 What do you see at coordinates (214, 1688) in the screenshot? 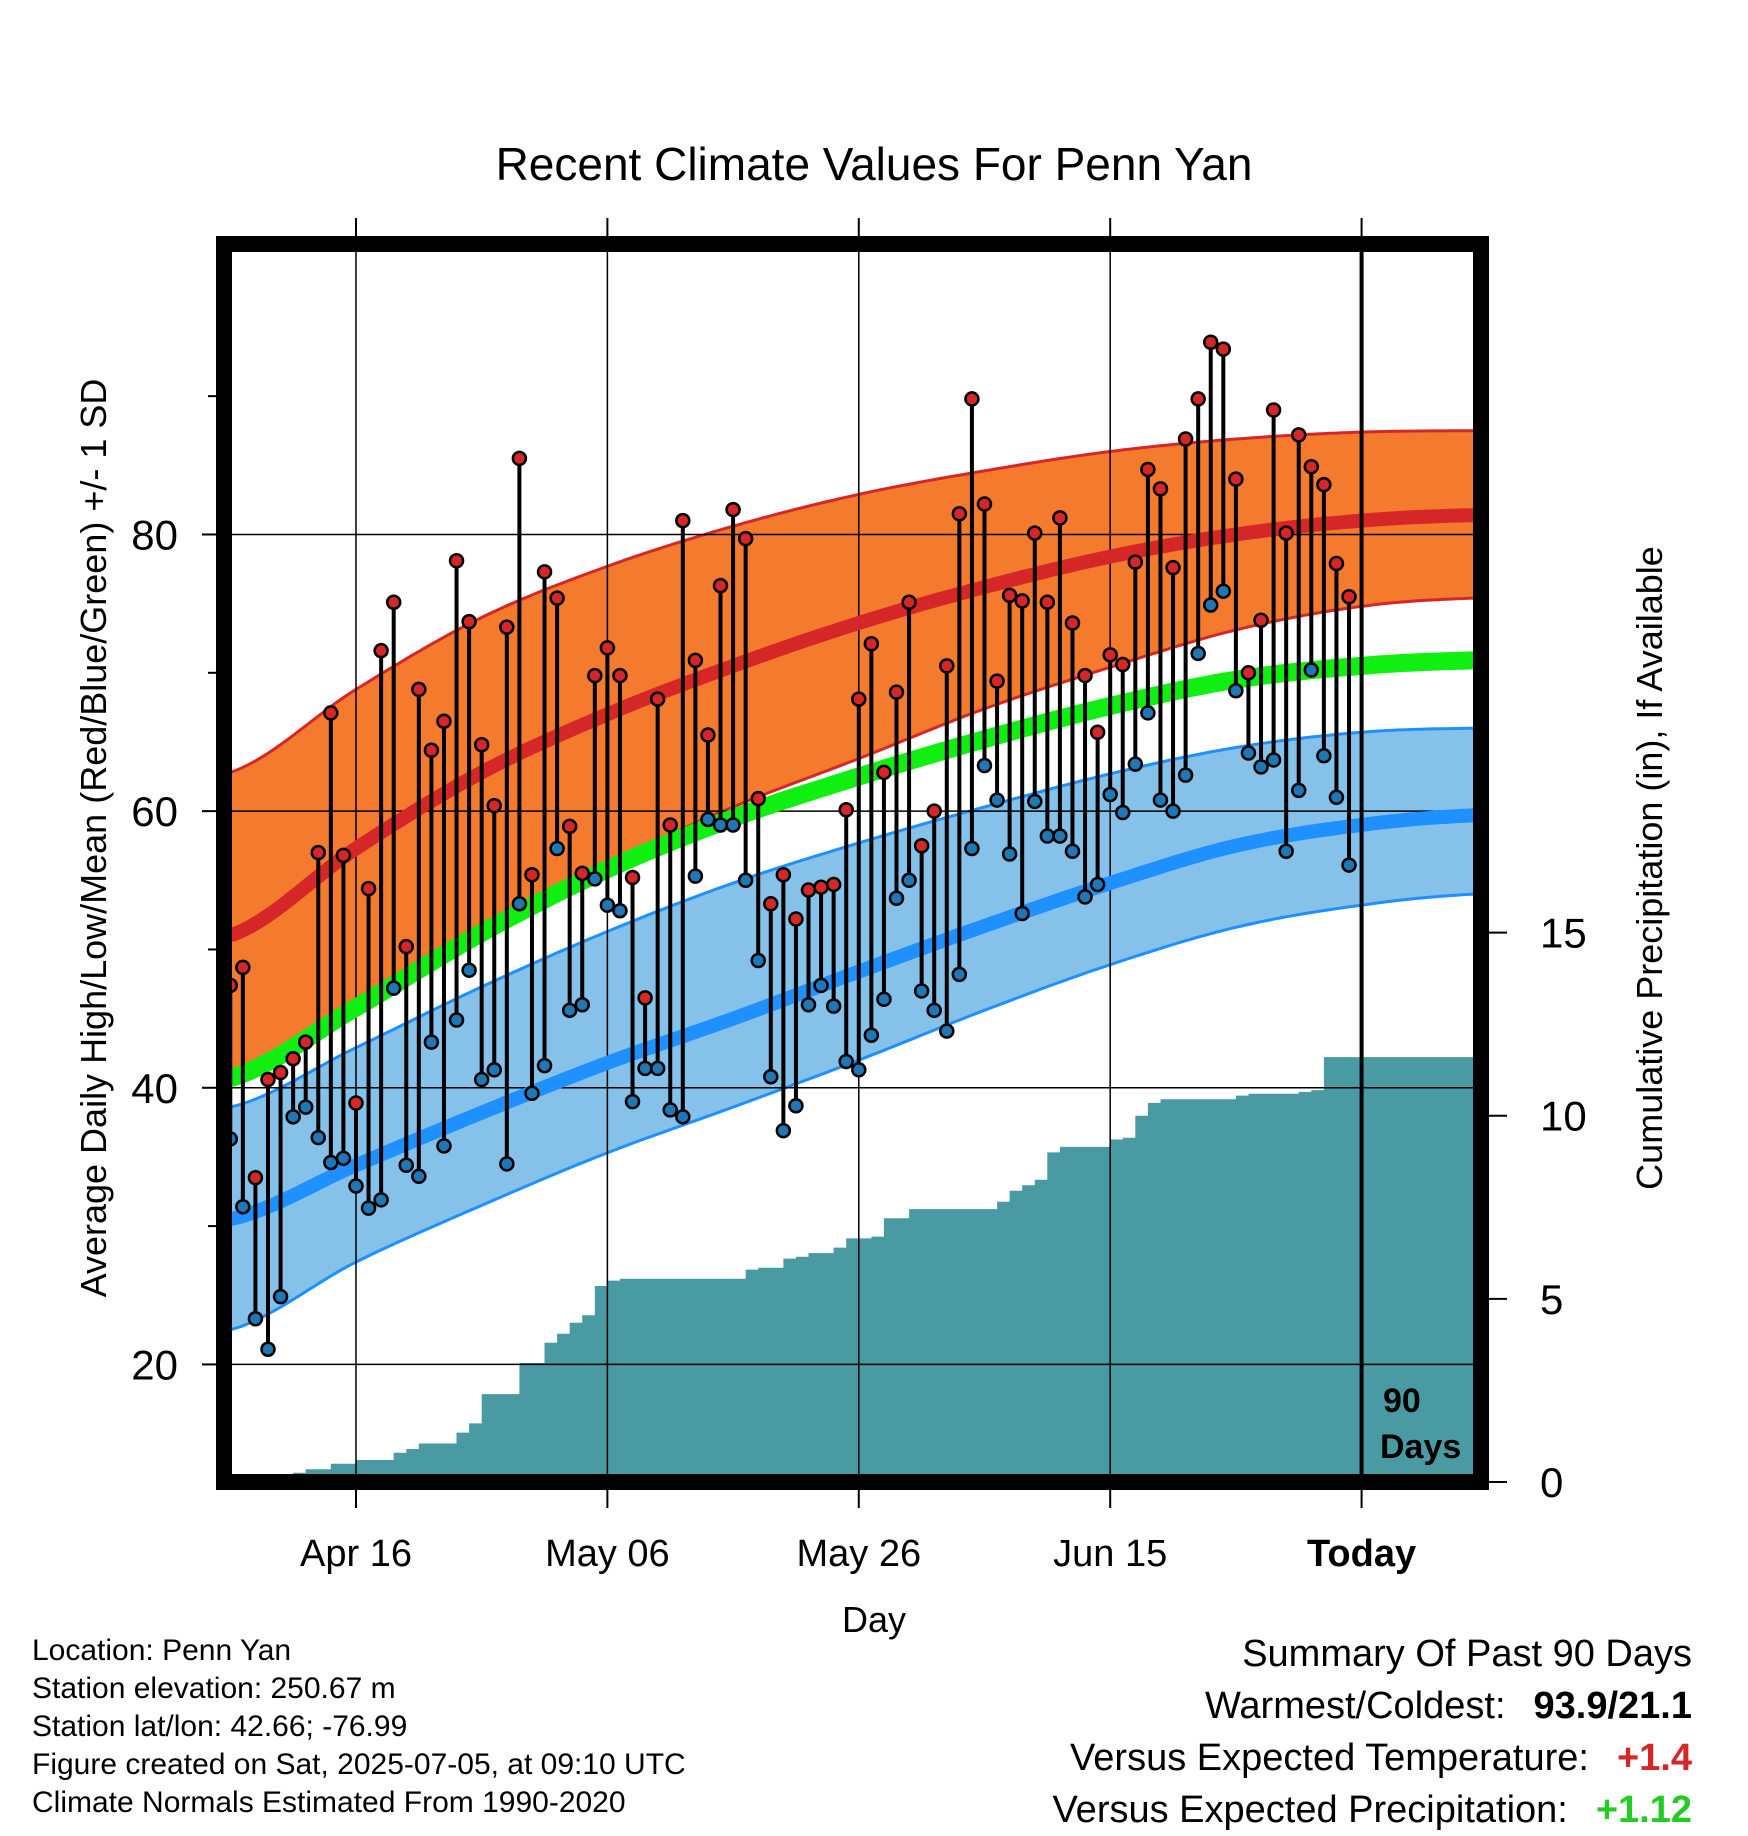
I see `elevation-text: Station elevation: 250.67 m` at bounding box center [214, 1688].